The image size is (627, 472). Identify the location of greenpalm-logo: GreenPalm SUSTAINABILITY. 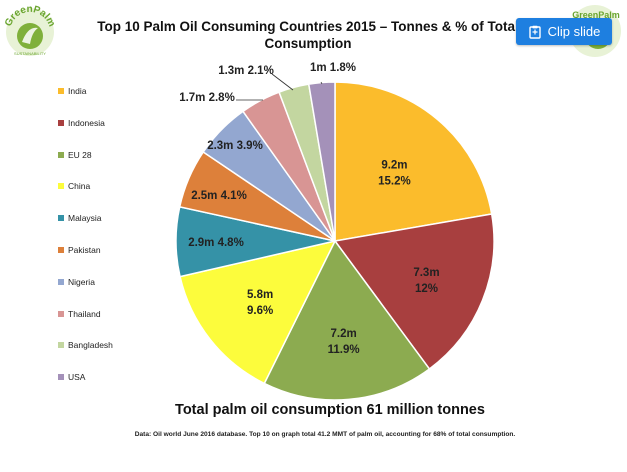
(30, 30).